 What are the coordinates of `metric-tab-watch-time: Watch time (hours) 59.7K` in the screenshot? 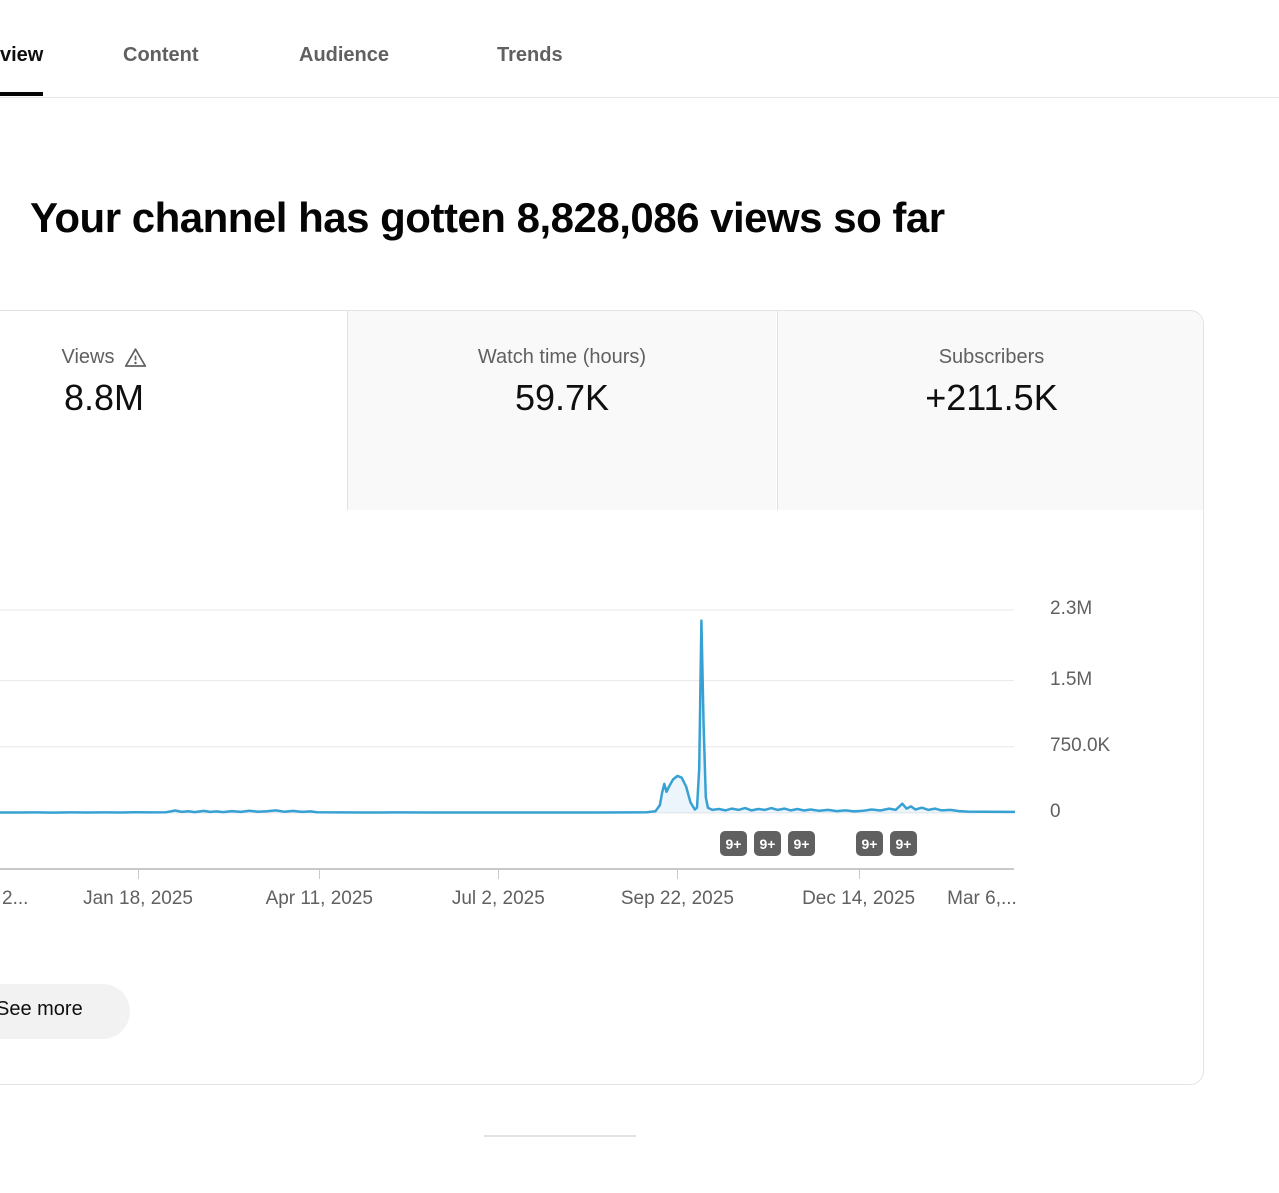 It's located at (562, 410).